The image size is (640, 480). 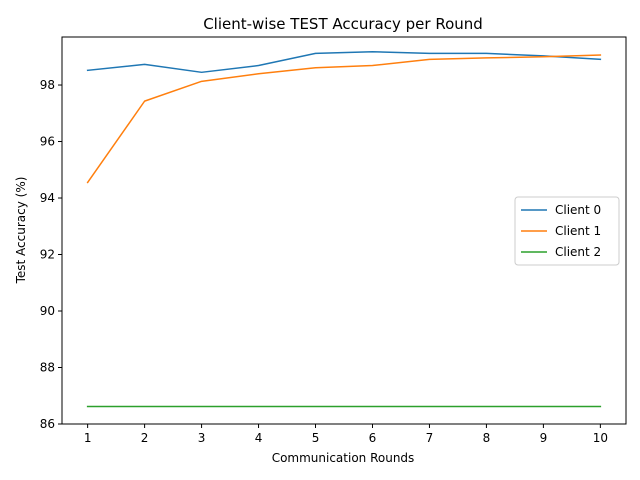 I want to click on x-tick-label: 5, so click(x=316, y=438).